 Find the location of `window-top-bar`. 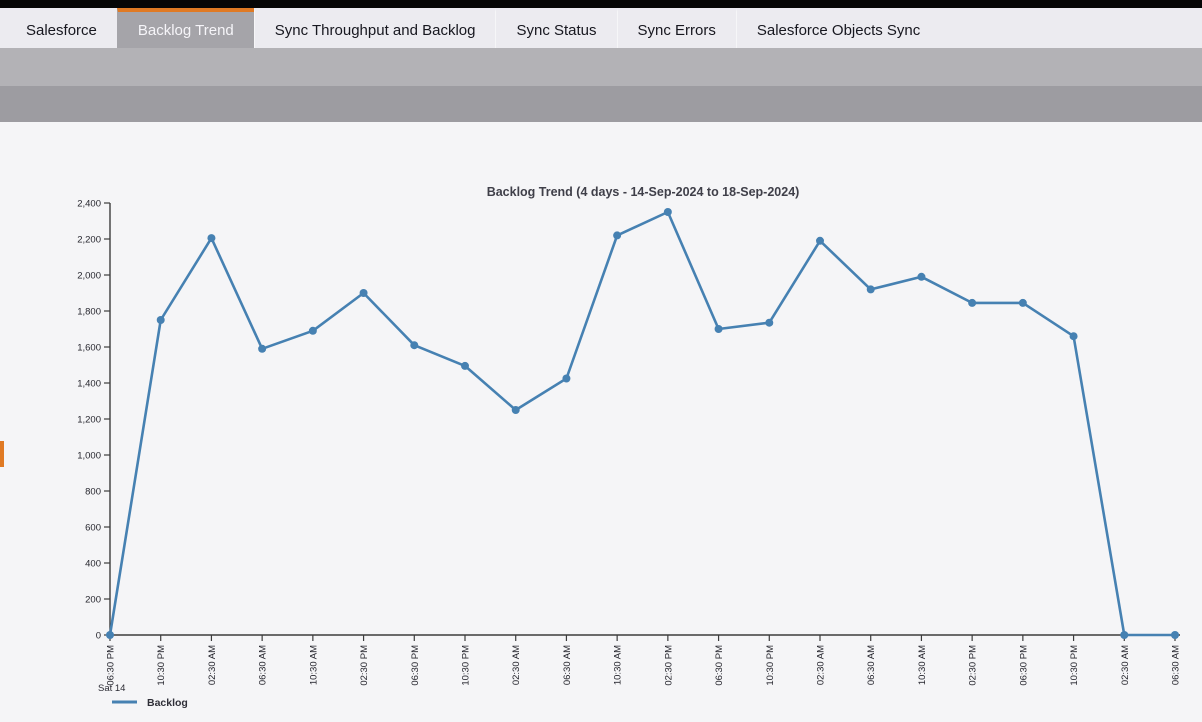

window-top-bar is located at coordinates (601, 4).